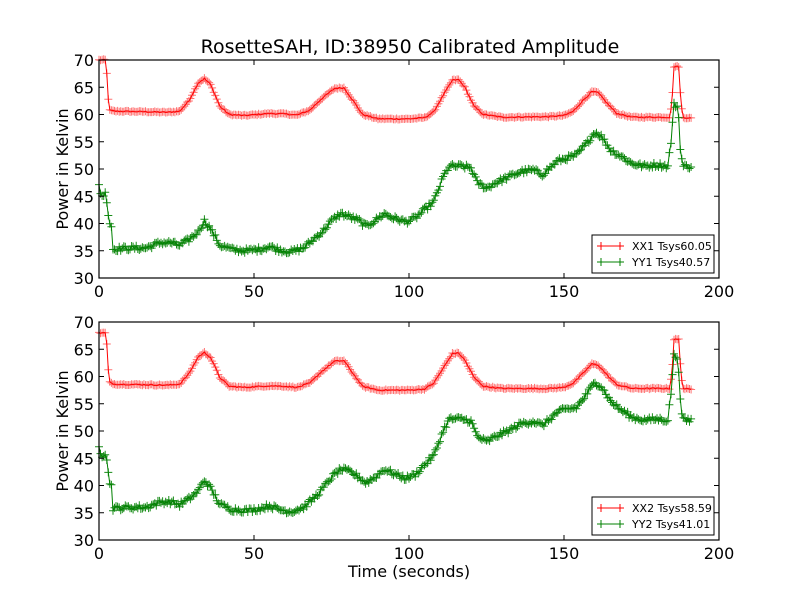 The width and height of the screenshot is (800, 600). What do you see at coordinates (653, 516) in the screenshot?
I see `legend-bottom: XX2 Tsys58.59 YY2 Tsys41.01` at bounding box center [653, 516].